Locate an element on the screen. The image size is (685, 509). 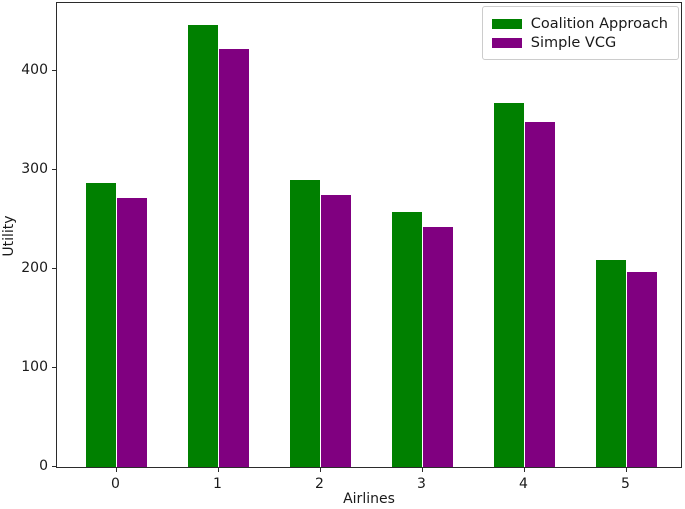
y-tick-label-400: 400 is located at coordinates (34, 70).